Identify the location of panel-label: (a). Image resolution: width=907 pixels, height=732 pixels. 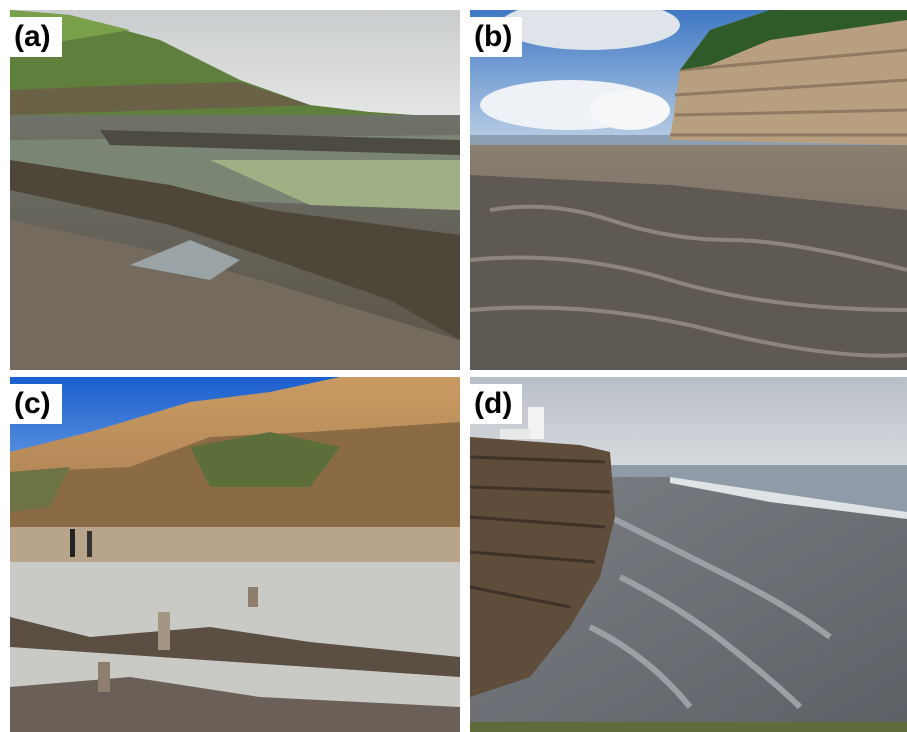
(32, 36).